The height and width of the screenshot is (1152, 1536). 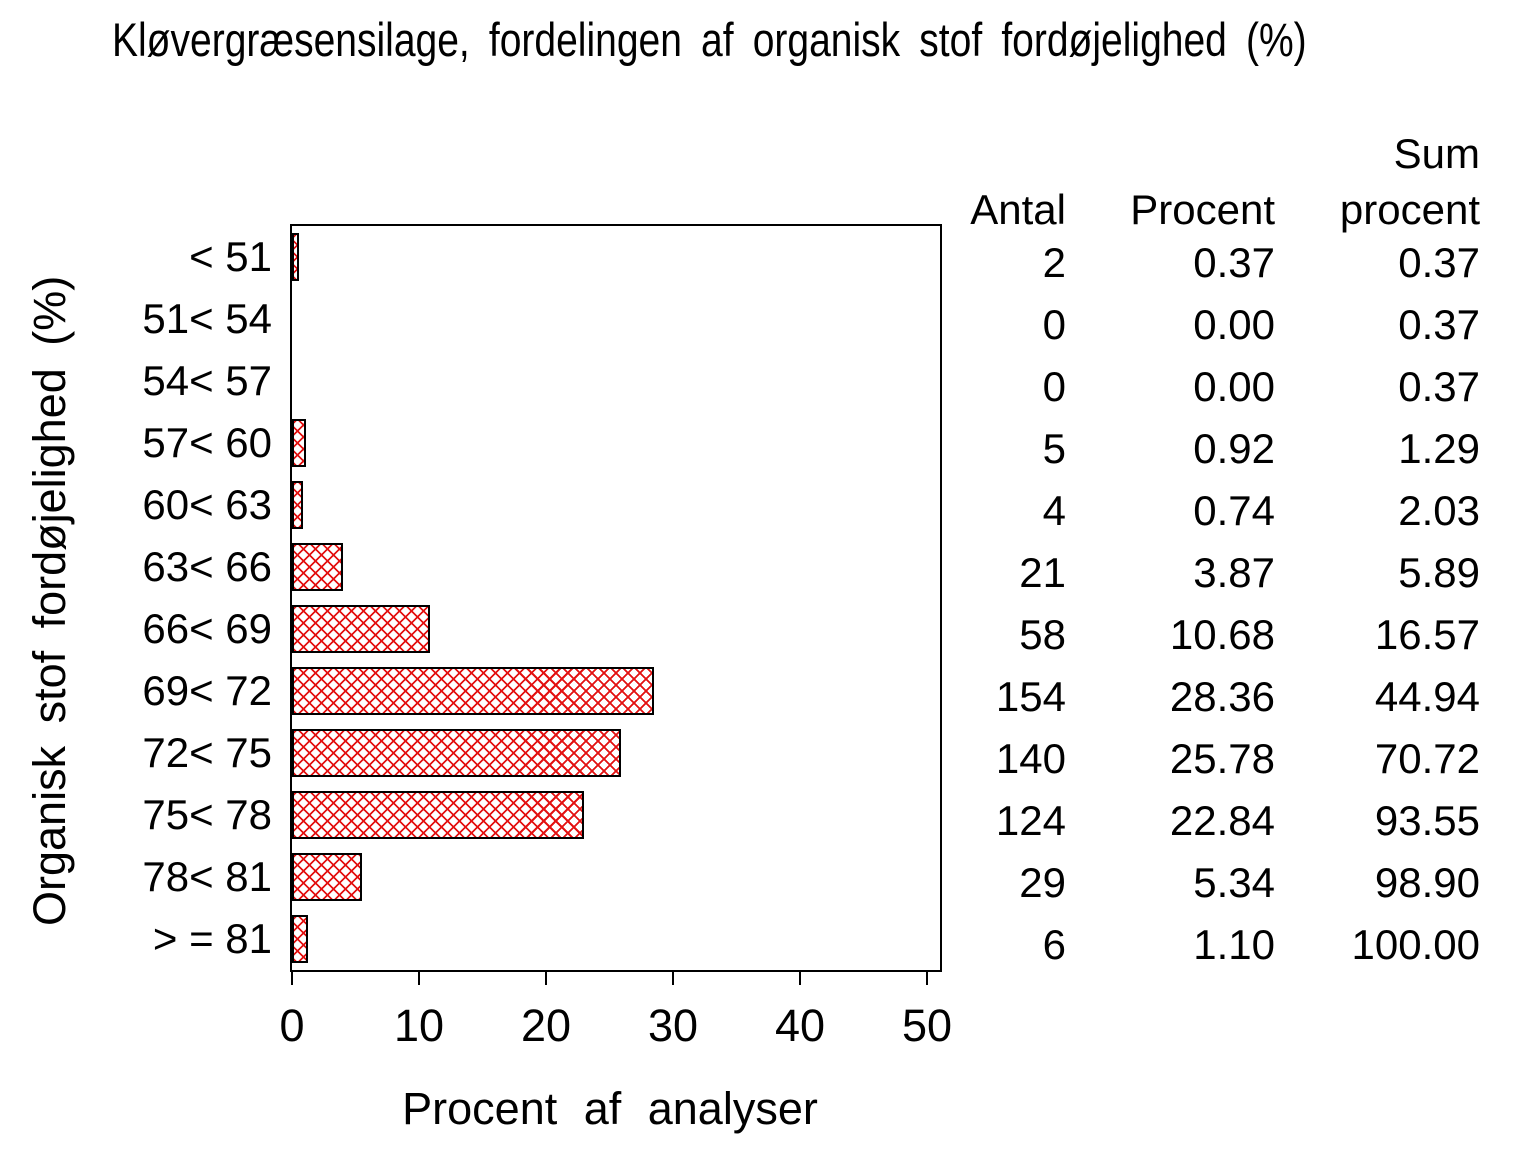 What do you see at coordinates (1439, 510) in the screenshot?
I see `sum-procent-value: 2.03` at bounding box center [1439, 510].